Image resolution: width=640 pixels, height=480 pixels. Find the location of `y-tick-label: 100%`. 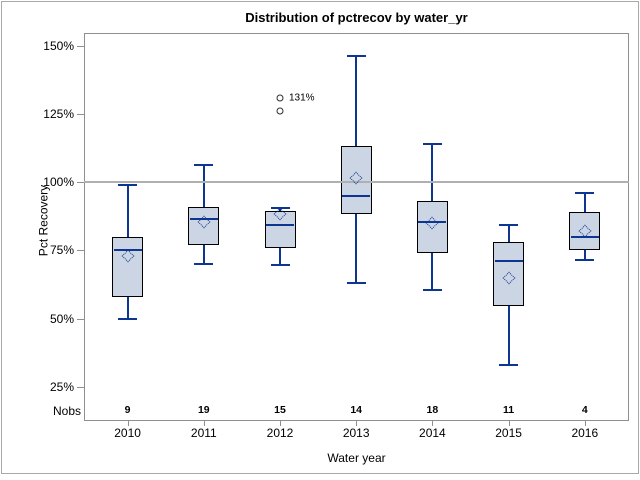

y-tick-label: 100% is located at coordinates (58, 182).